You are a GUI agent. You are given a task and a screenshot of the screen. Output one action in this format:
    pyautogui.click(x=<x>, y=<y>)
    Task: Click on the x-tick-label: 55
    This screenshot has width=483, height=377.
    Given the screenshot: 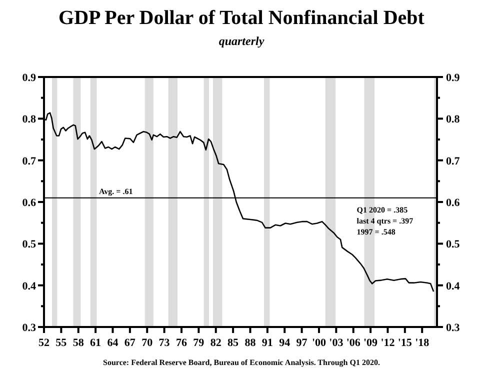 What is the action you would take?
    pyautogui.click(x=62, y=343)
    